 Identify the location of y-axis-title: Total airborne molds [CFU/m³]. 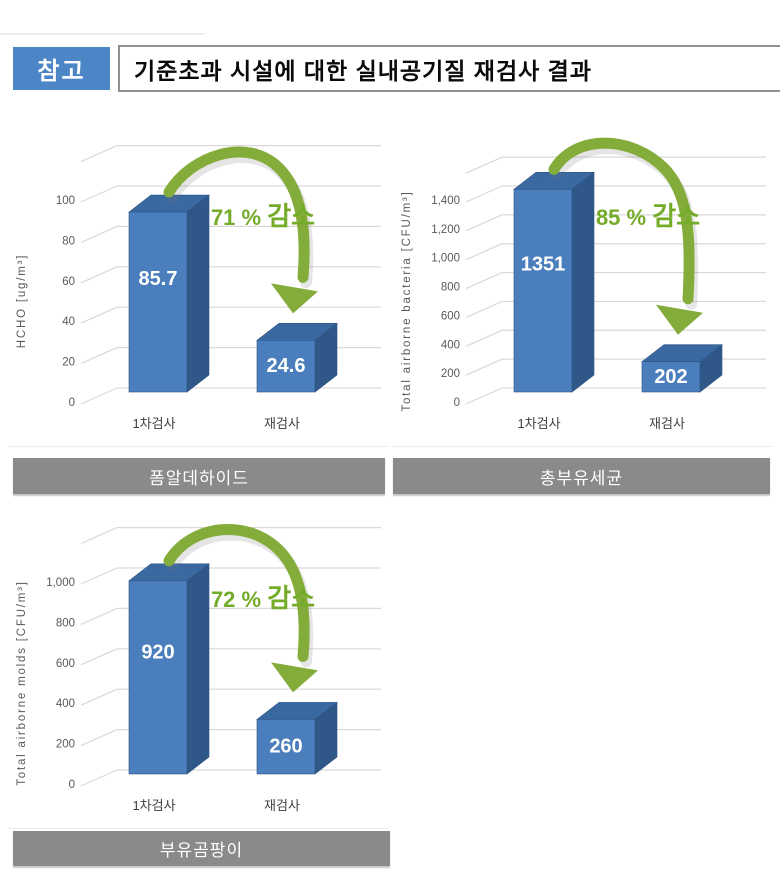
(22, 683).